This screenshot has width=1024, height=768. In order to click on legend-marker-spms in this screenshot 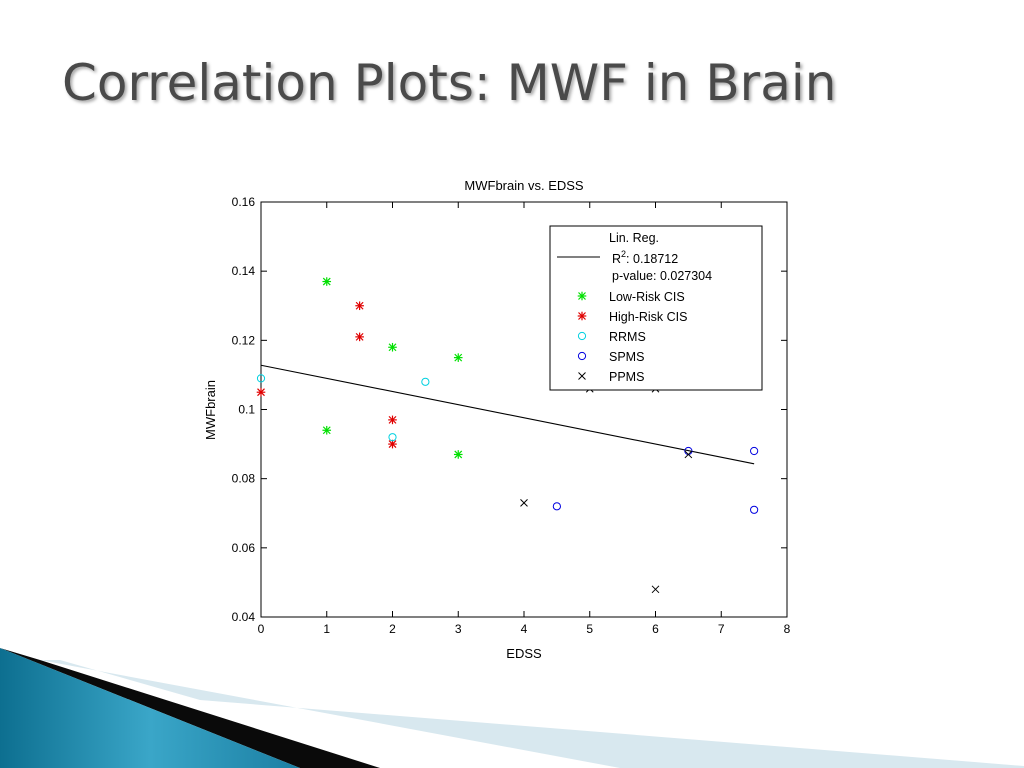, I will do `click(582, 356)`.